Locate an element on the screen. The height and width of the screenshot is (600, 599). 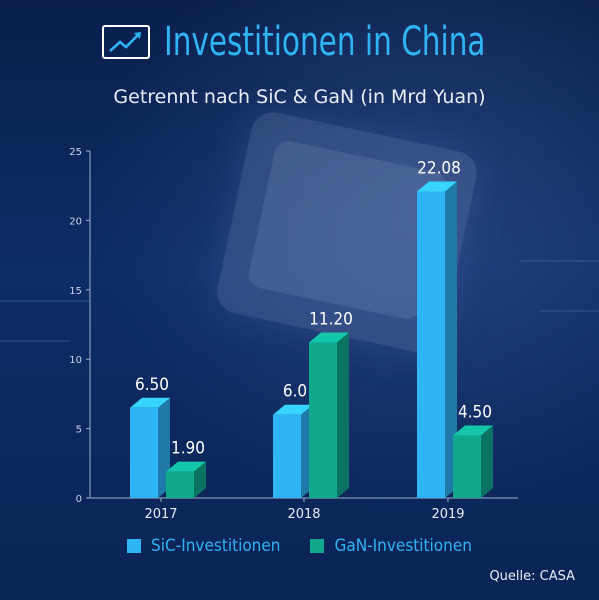
data-label: 6.0 is located at coordinates (295, 392).